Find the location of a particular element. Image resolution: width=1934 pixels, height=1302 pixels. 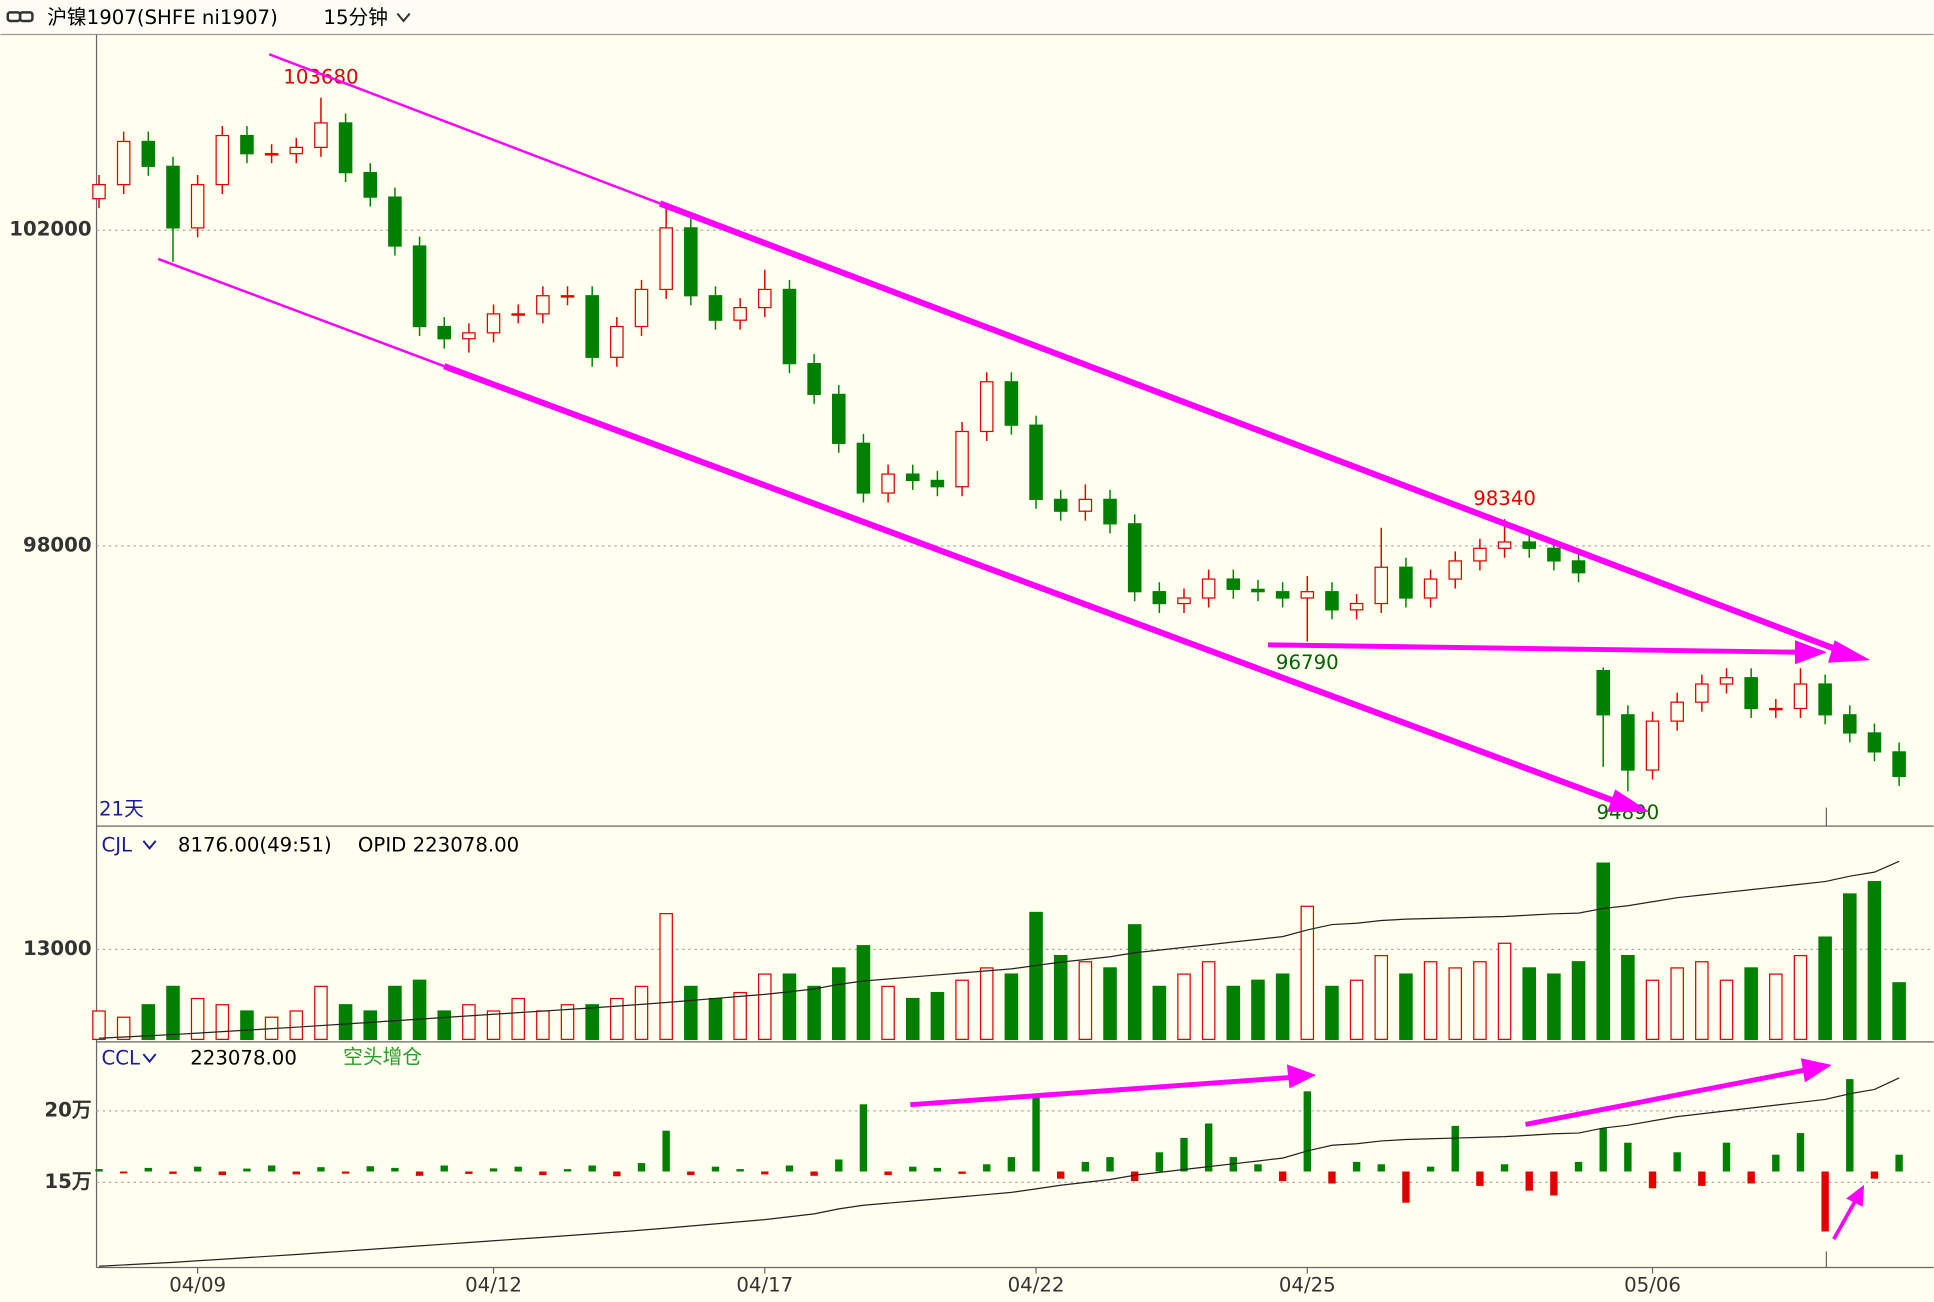

extreme-label: 96790 is located at coordinates (1307, 662).